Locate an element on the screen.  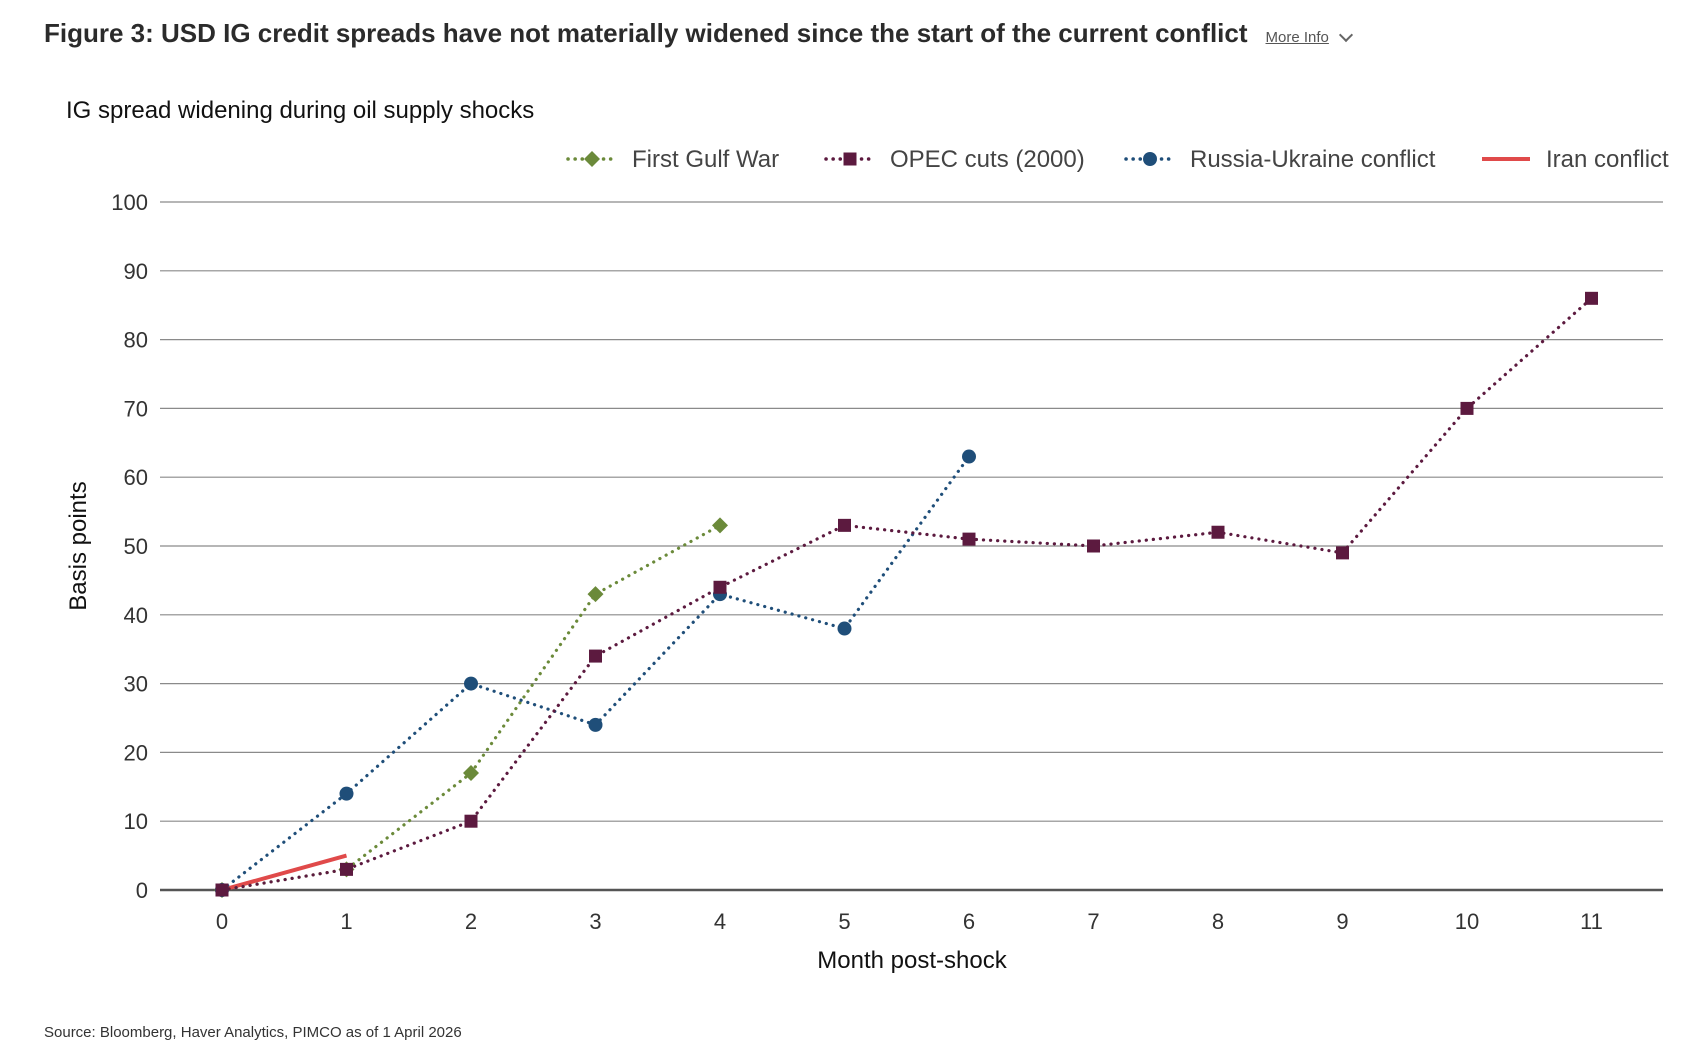
x-tick-label: 7 is located at coordinates (1093, 921).